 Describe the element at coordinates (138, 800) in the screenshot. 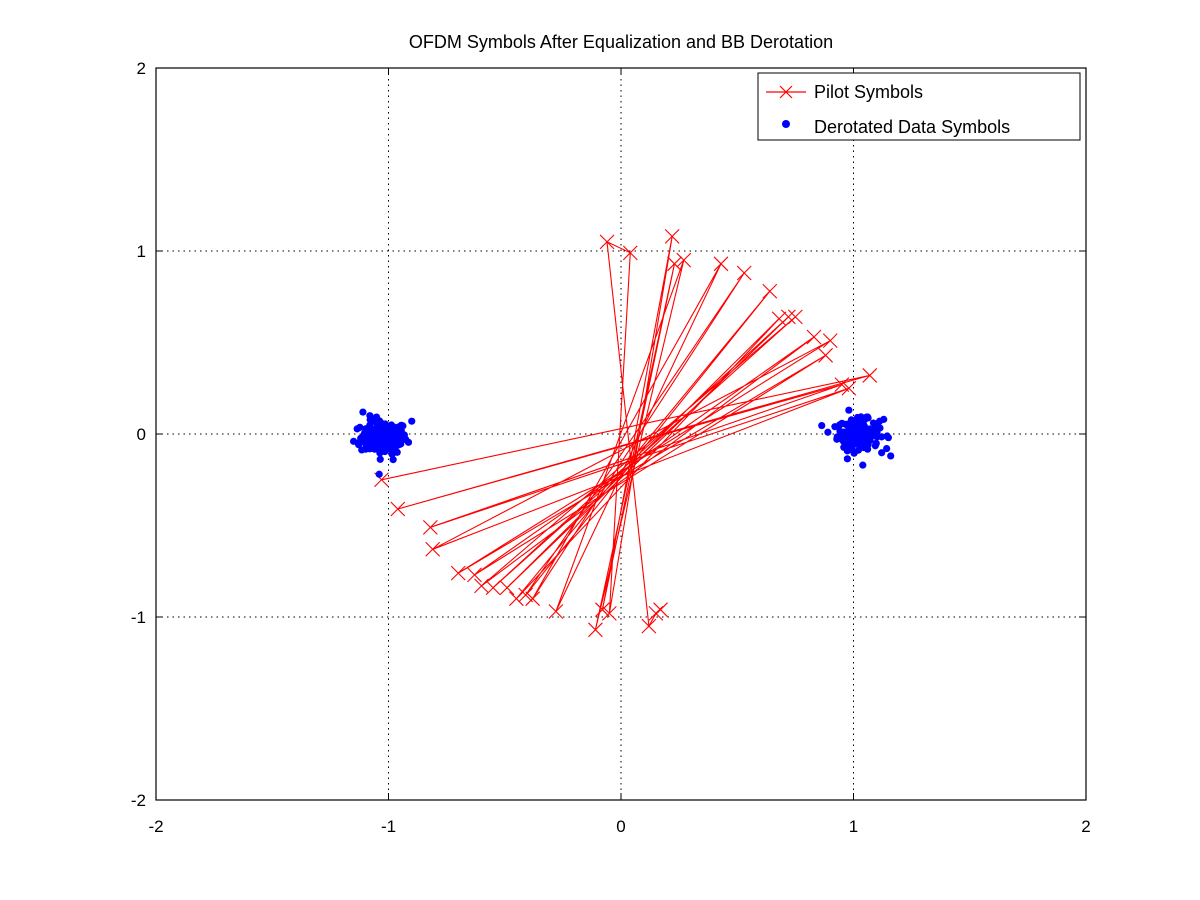

I see `y-tick-label: -2` at that location.